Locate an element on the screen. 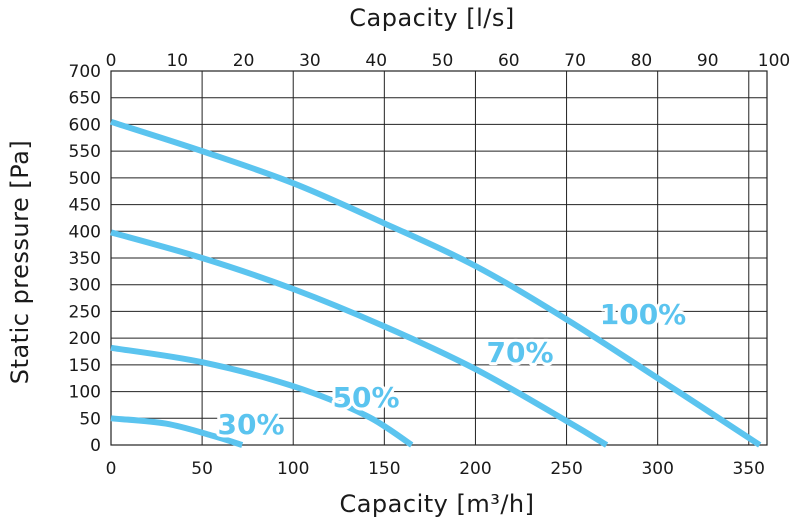 Image resolution: width=800 pixels, height=528 pixels. x-tick-label: 150 is located at coordinates (384, 469).